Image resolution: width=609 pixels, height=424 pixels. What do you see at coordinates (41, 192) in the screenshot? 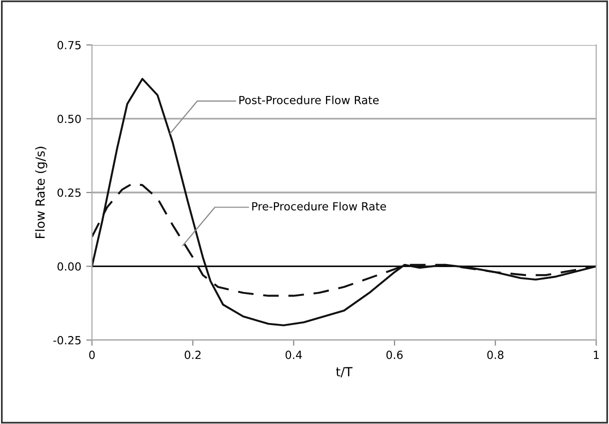
I see `y-axis-title: Flow Rate (g/s)` at bounding box center [41, 192].